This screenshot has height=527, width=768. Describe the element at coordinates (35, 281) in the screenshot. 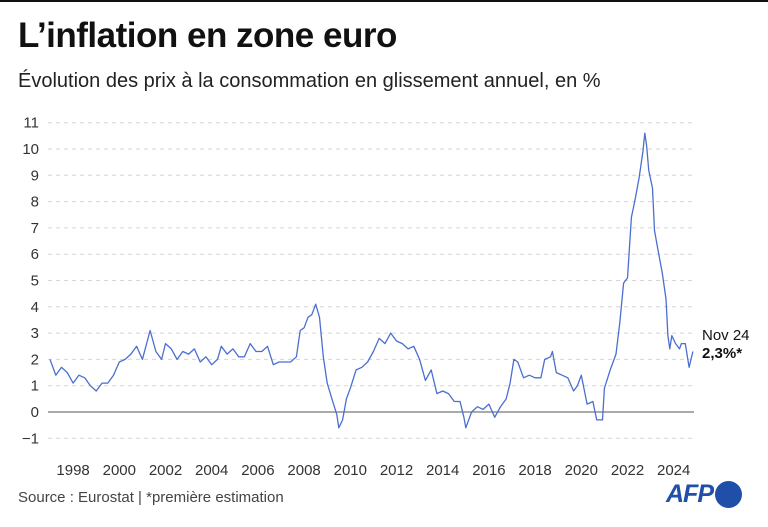

I see `y-tick-label: 5` at that location.